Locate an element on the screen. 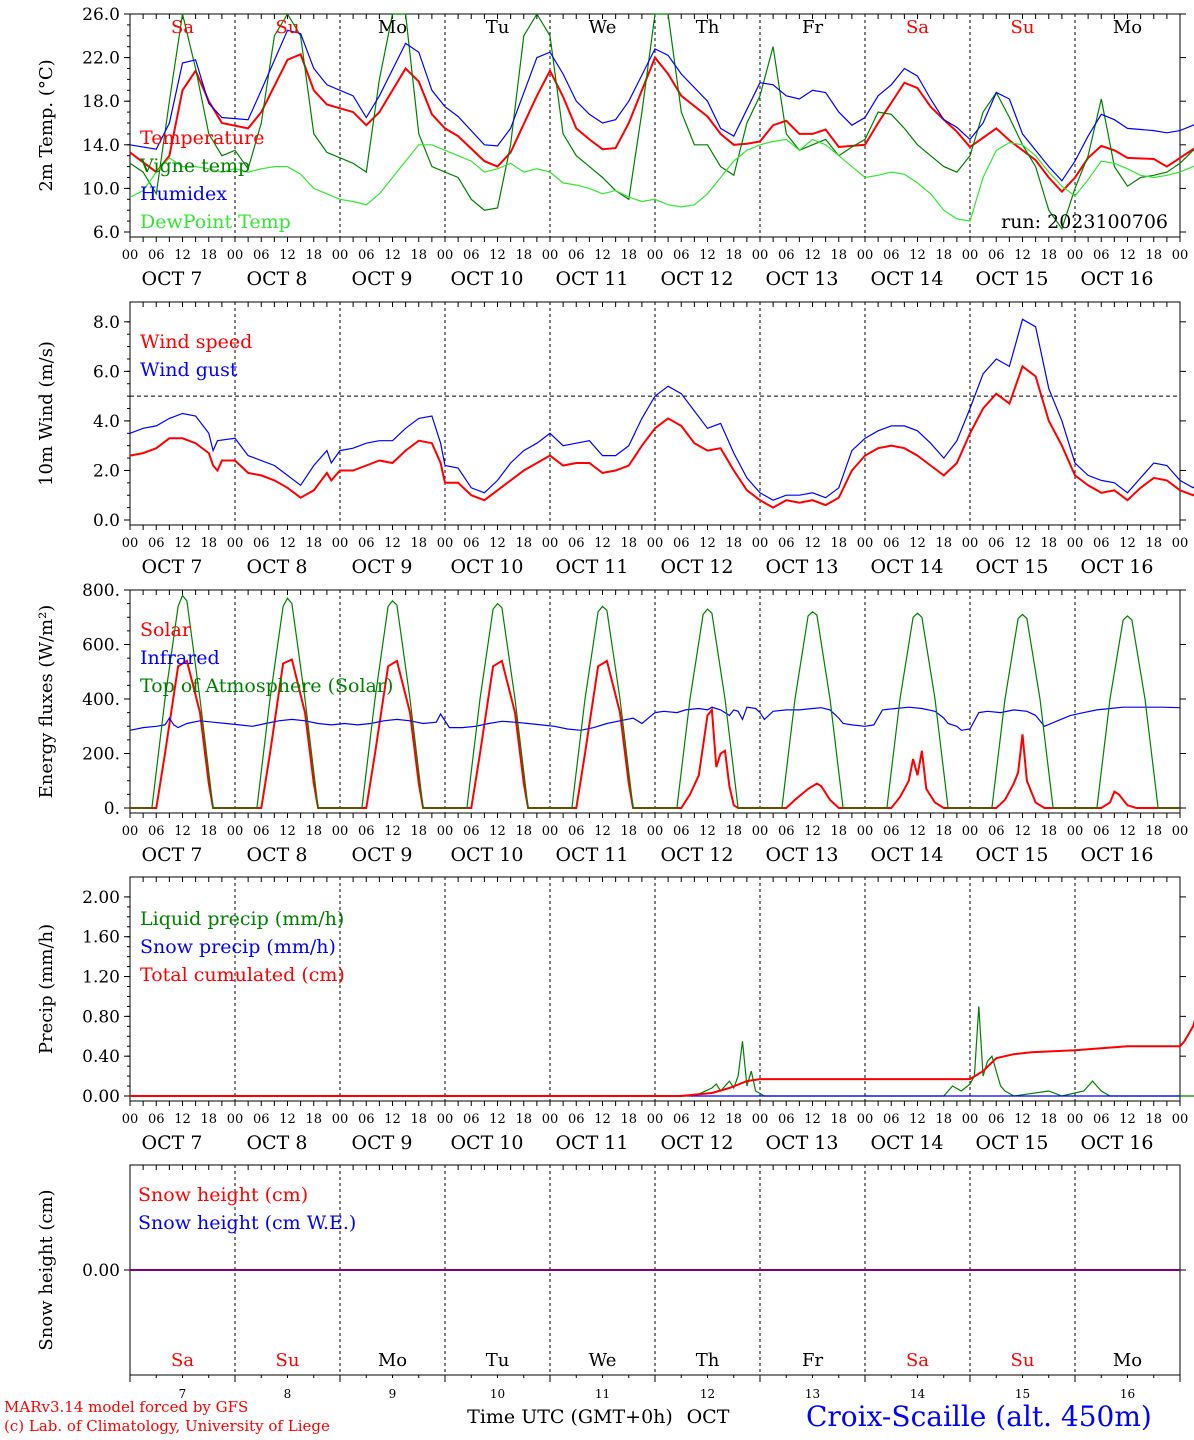 The image size is (1194, 1440). day-number-label: 8 is located at coordinates (288, 1394).